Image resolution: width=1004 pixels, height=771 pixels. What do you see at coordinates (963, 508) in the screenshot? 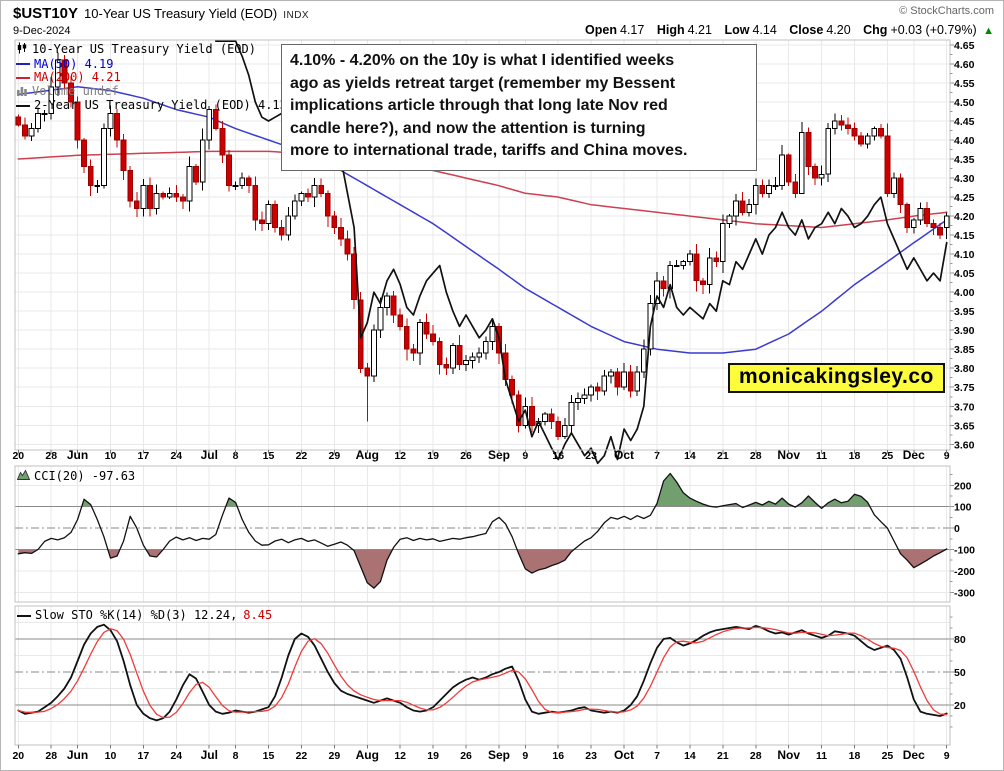
I see `svg-text: 100` at bounding box center [963, 508].